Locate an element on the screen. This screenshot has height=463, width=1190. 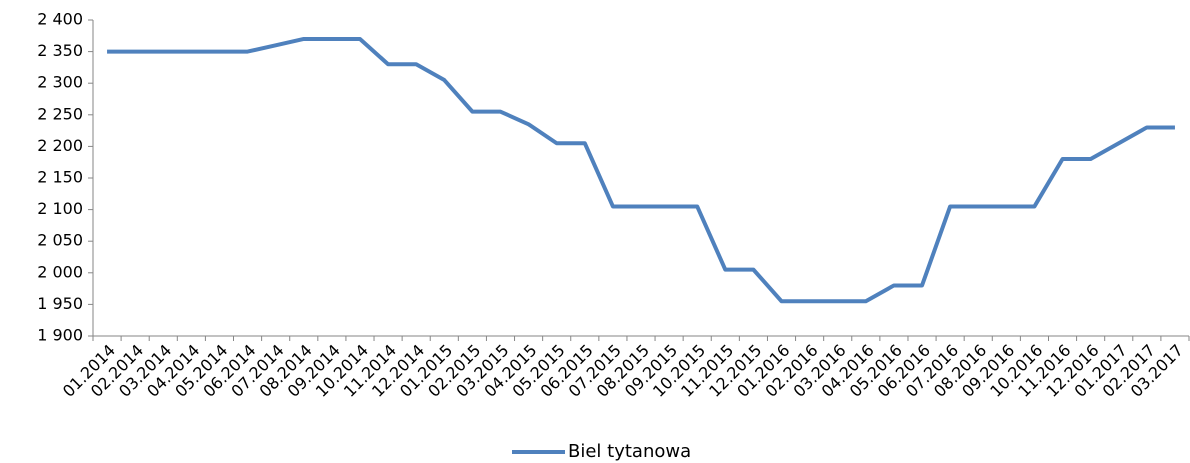
legend-label: Biel tytanowa is located at coordinates (629, 451).